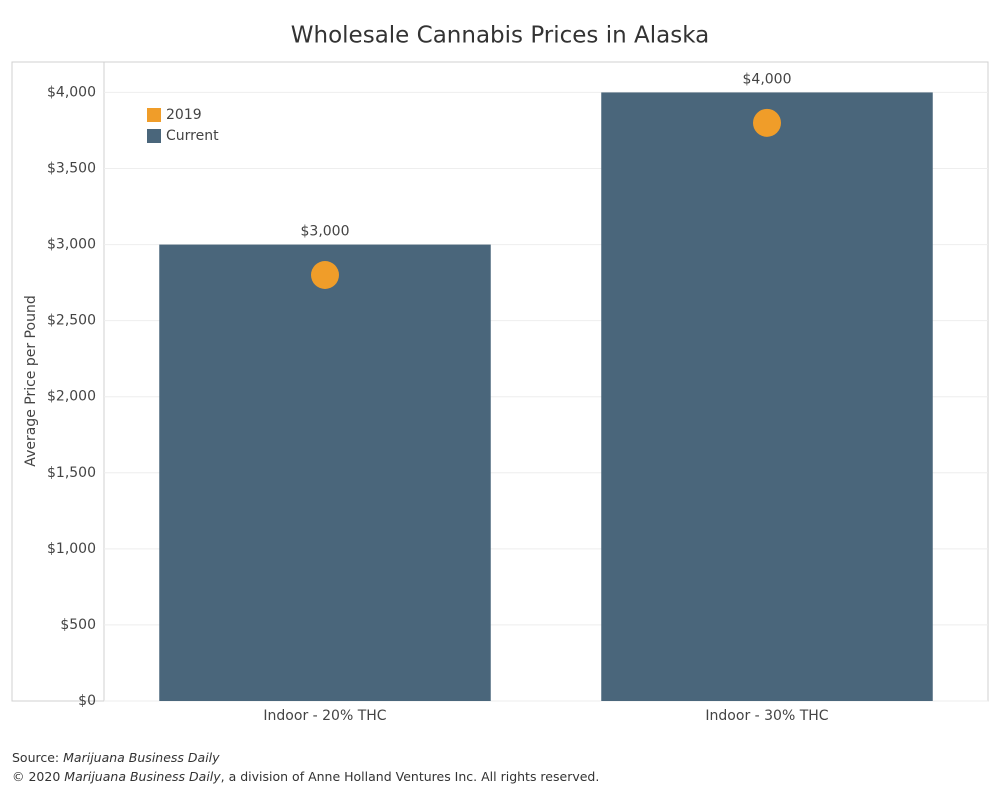 The width and height of the screenshot is (1000, 800). Describe the element at coordinates (141, 757) in the screenshot. I see `source-name: Marijuana Business Daily` at that location.